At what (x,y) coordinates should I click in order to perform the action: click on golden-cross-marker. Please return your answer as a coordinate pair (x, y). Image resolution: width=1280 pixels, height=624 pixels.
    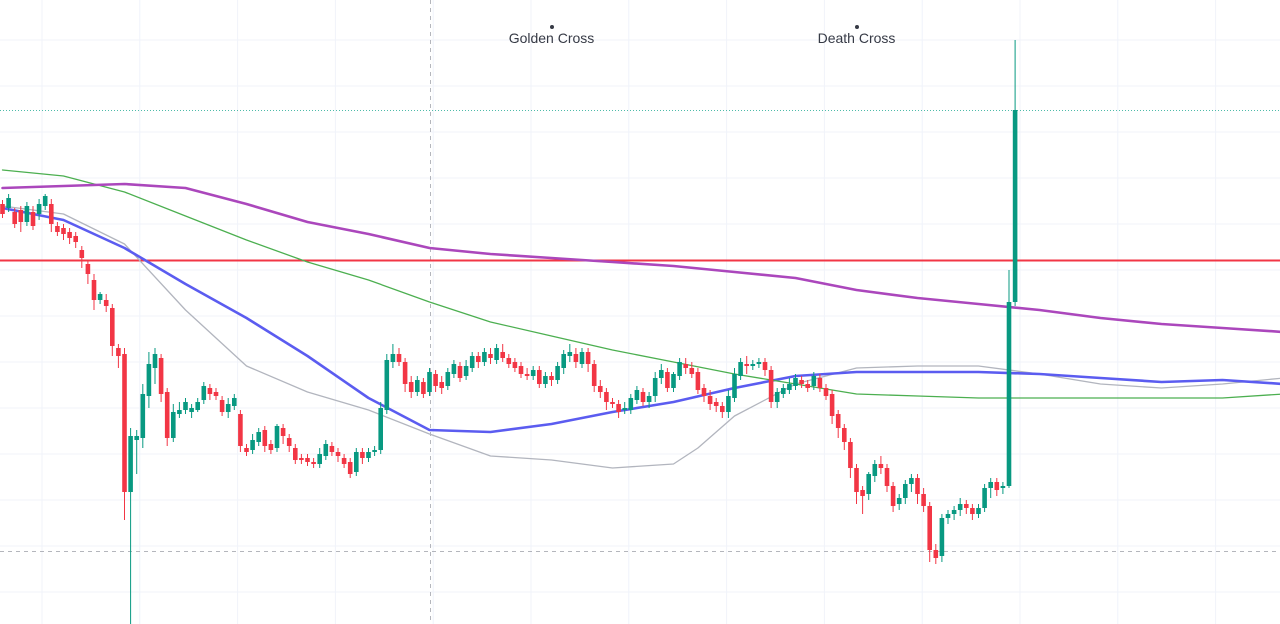
    Looking at the image, I should click on (551, 27).